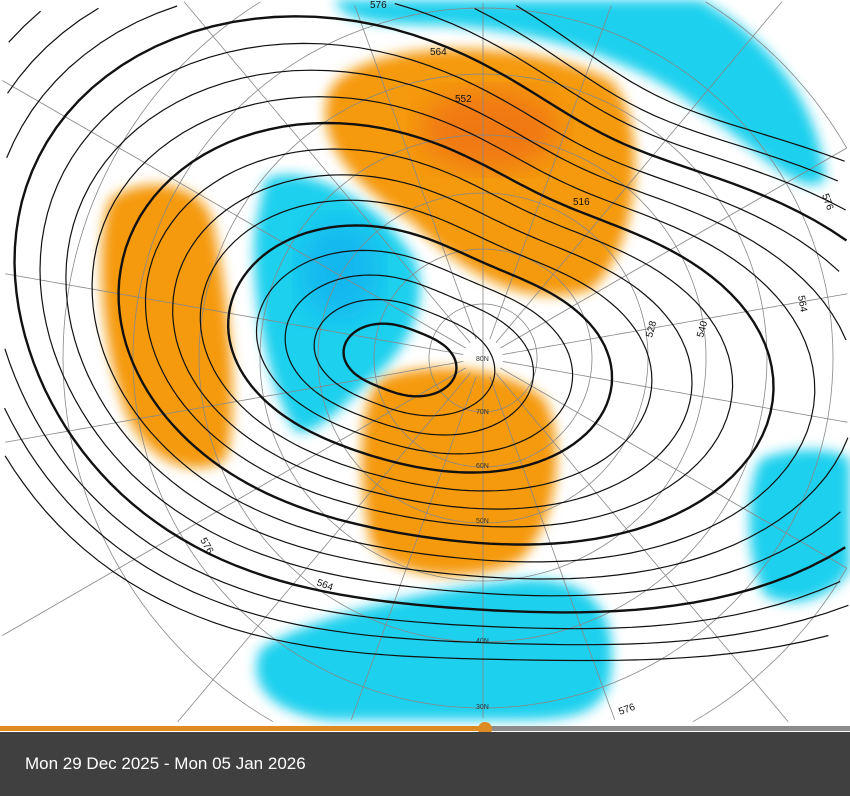 Image resolution: width=850 pixels, height=796 pixels. What do you see at coordinates (482, 466) in the screenshot?
I see `latitude-label: 60N` at bounding box center [482, 466].